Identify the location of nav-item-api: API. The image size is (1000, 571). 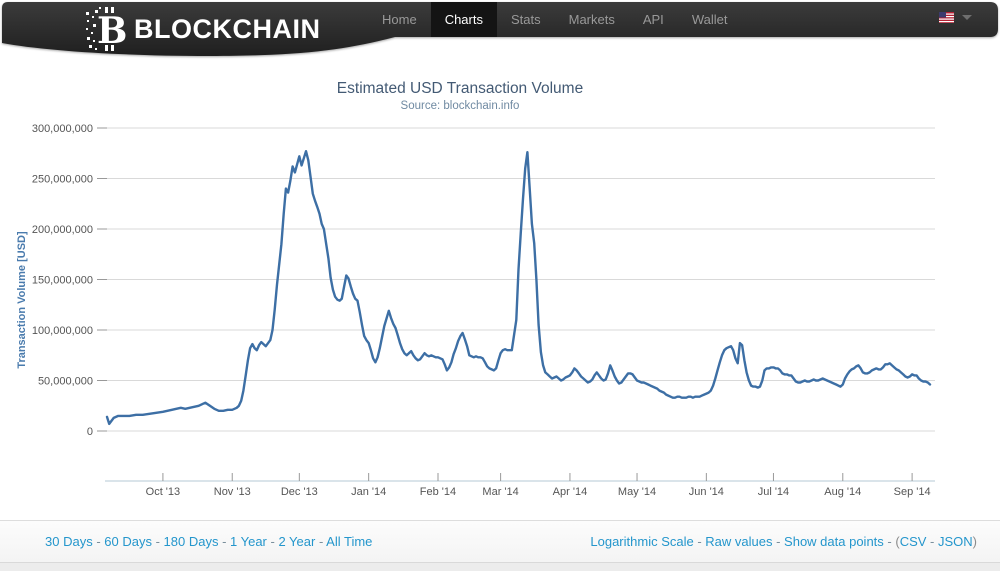
(653, 19).